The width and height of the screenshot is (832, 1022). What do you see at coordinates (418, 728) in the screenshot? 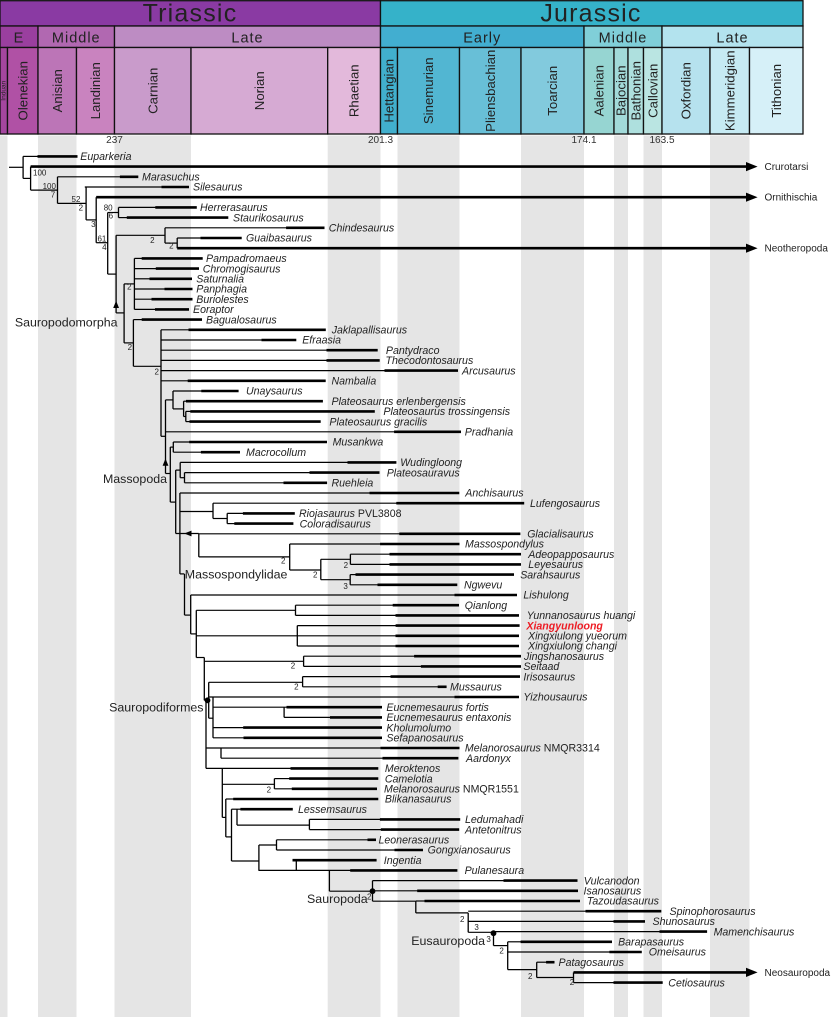
I see `svg-text: Kholumolumo` at bounding box center [418, 728].